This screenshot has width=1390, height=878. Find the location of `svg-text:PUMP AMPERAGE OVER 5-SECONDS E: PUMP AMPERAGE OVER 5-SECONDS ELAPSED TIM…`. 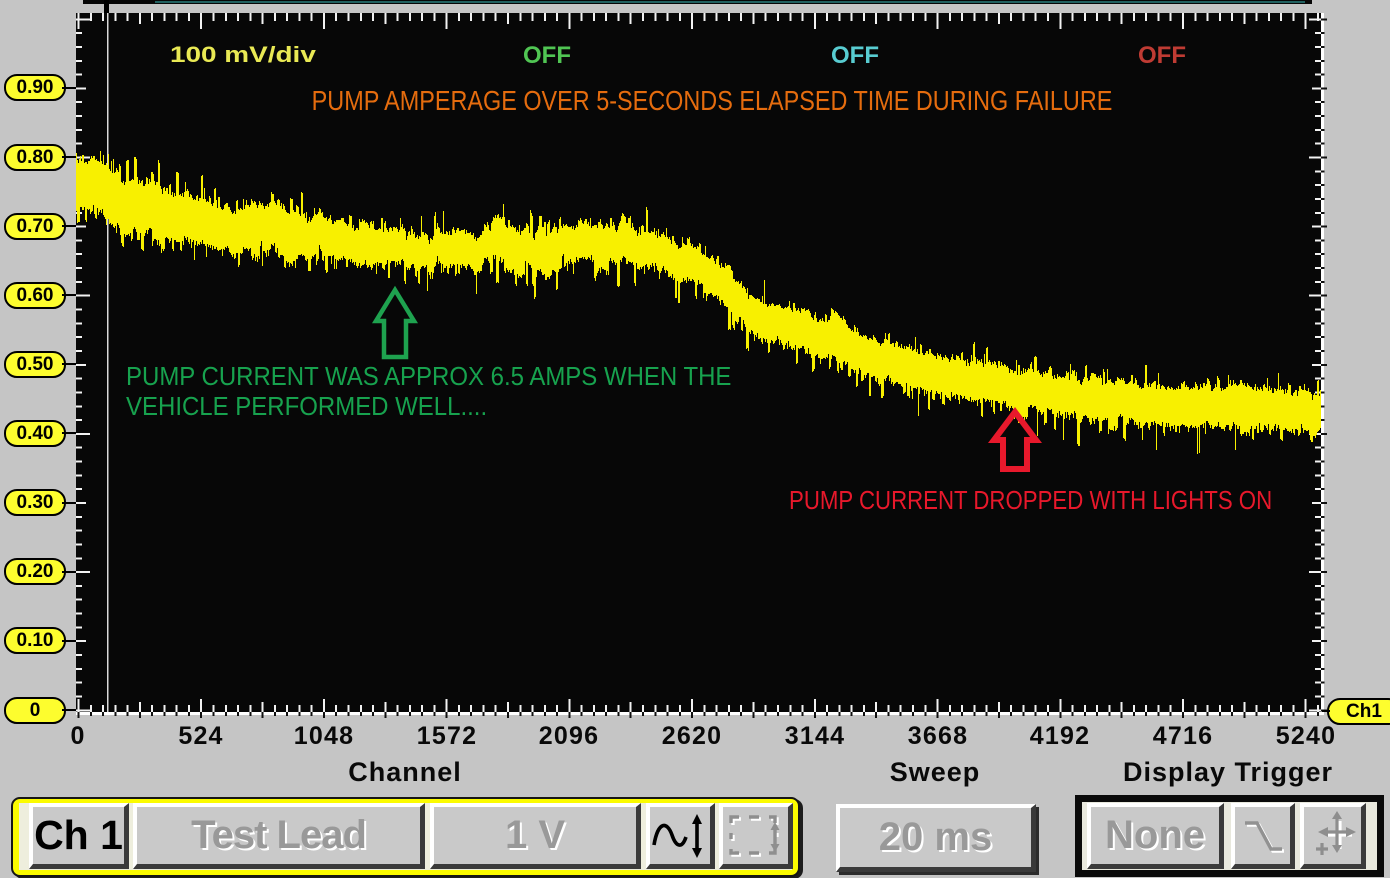

svg-text:PUMP AMPERAGE OVER 5-SECONDS E: PUMP AMPERAGE OVER 5-SECONDS ELAPSED TIM… is located at coordinates (712, 101).